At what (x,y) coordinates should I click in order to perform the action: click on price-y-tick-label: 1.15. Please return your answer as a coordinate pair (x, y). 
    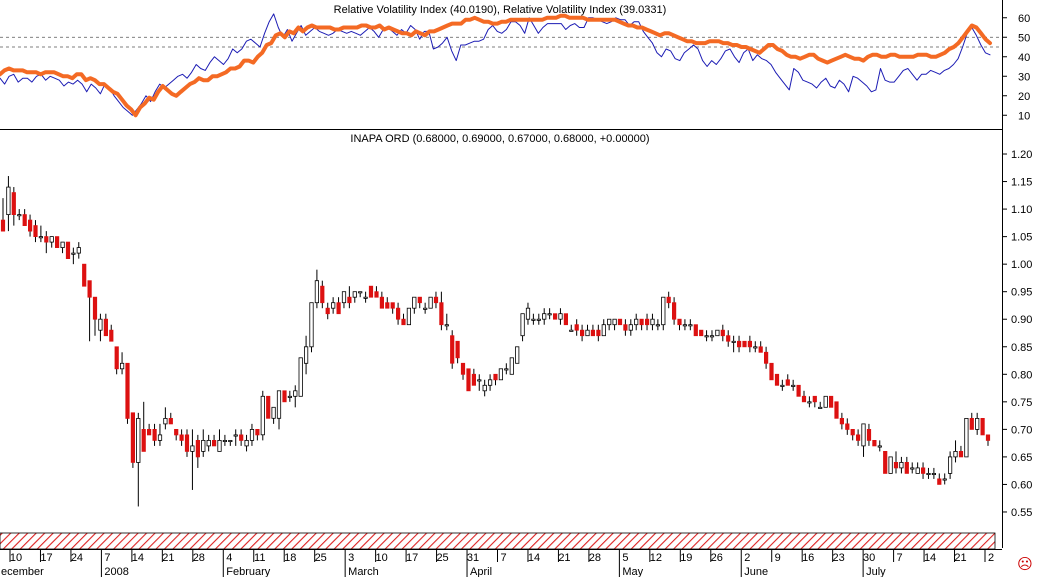
    Looking at the image, I should click on (1021, 183).